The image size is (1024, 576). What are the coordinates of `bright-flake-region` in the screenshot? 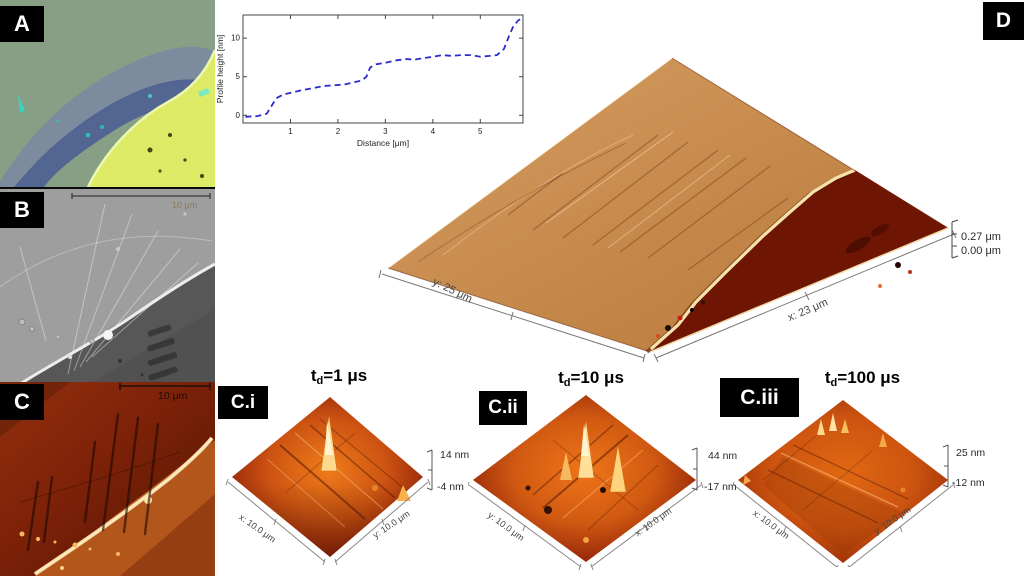 It's located at (150, 118).